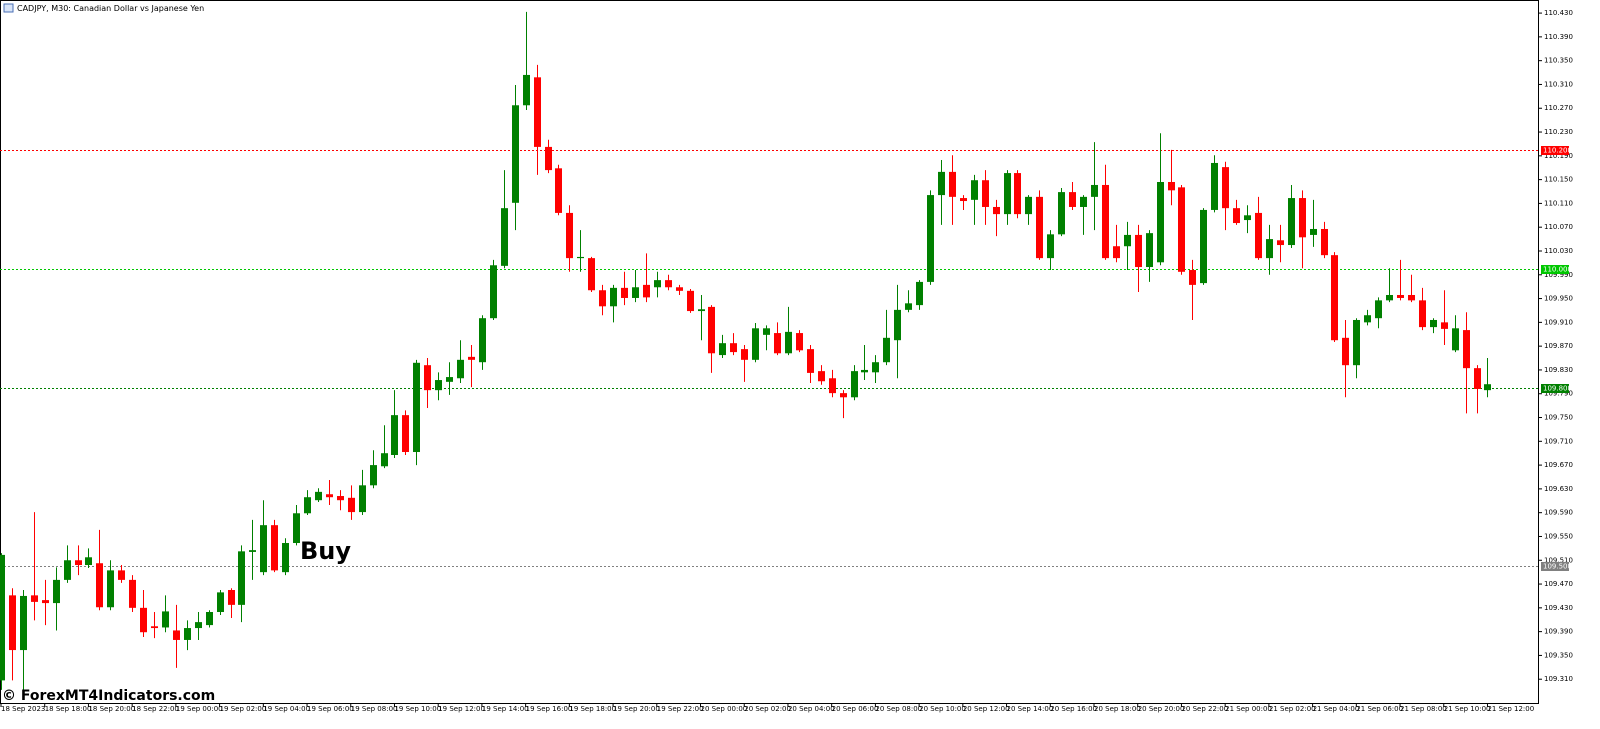  I want to click on y-tick-label: 109.510, so click(1558, 560).